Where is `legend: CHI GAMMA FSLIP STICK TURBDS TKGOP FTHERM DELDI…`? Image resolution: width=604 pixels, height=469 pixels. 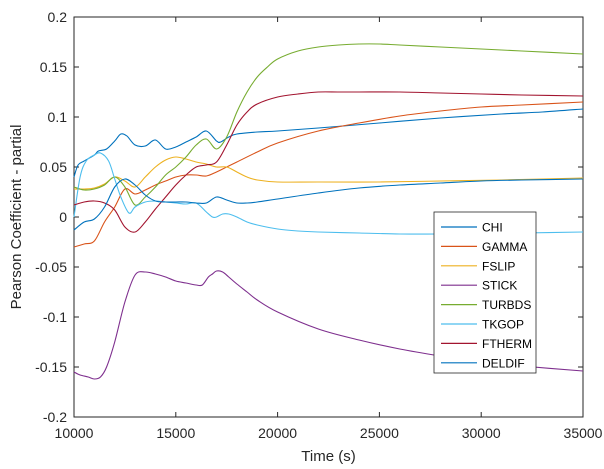 legend: CHI GAMMA FSLIP STICK TURBDS TKGOP FTHERM DELDI… is located at coordinates (485, 292).